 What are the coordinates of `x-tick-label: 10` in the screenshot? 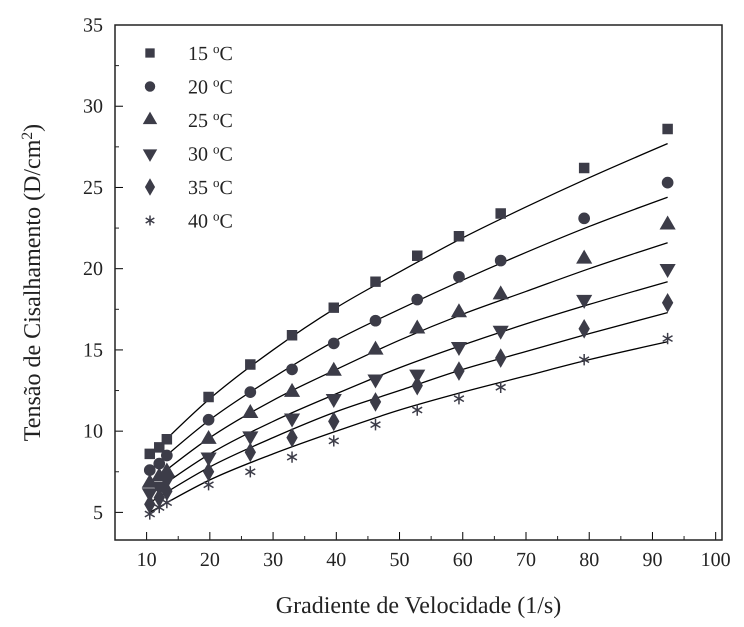 It's located at (146, 560).